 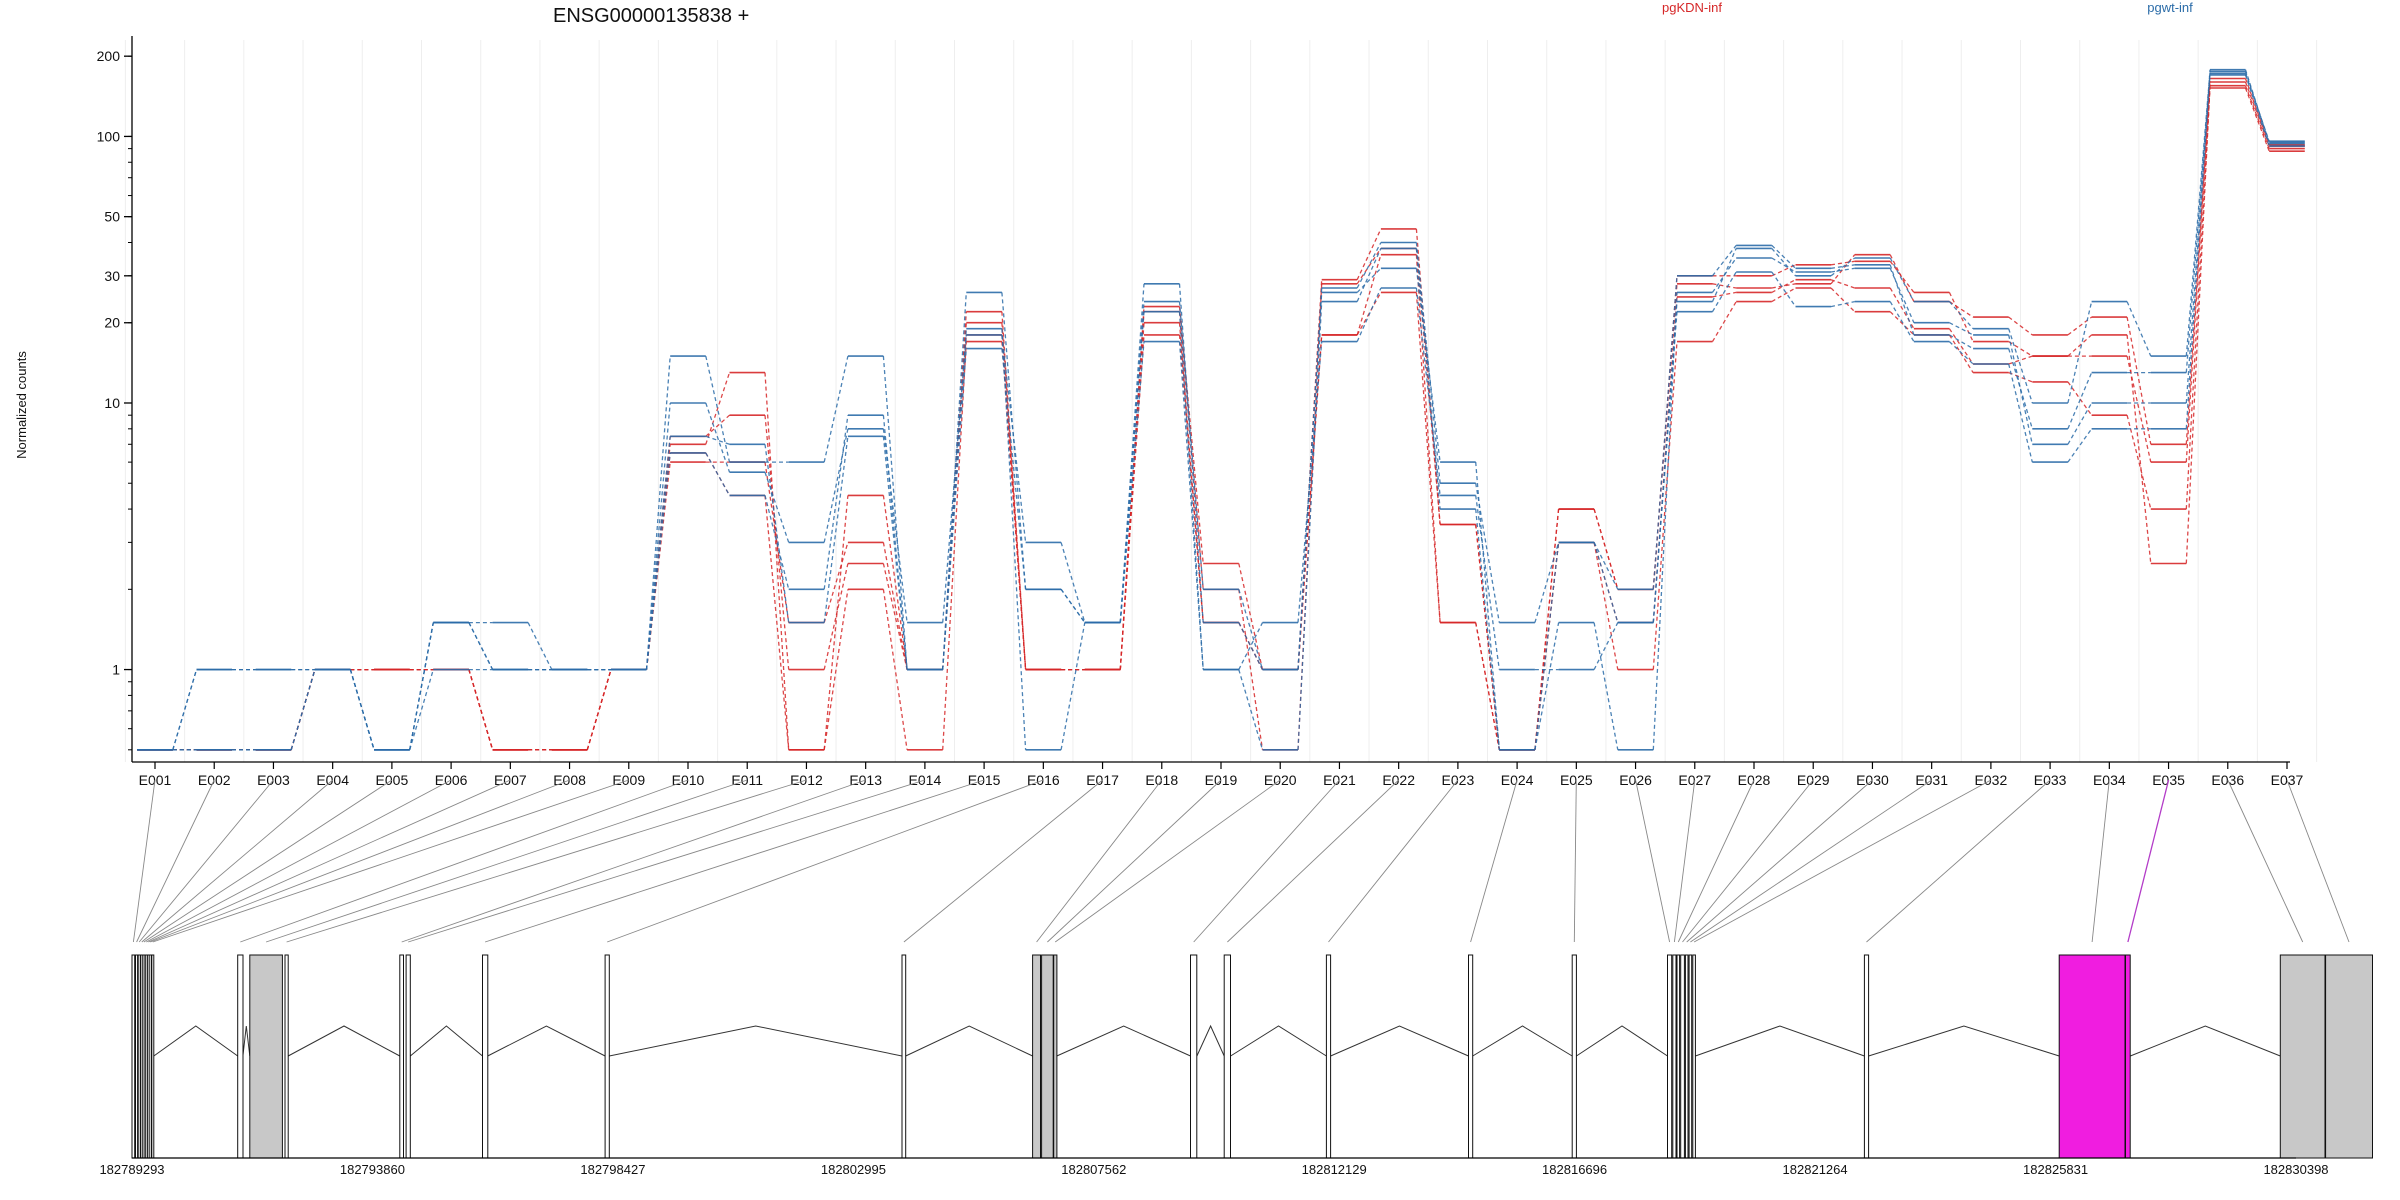 What do you see at coordinates (2100, 861) in the screenshot?
I see `connector-E034` at bounding box center [2100, 861].